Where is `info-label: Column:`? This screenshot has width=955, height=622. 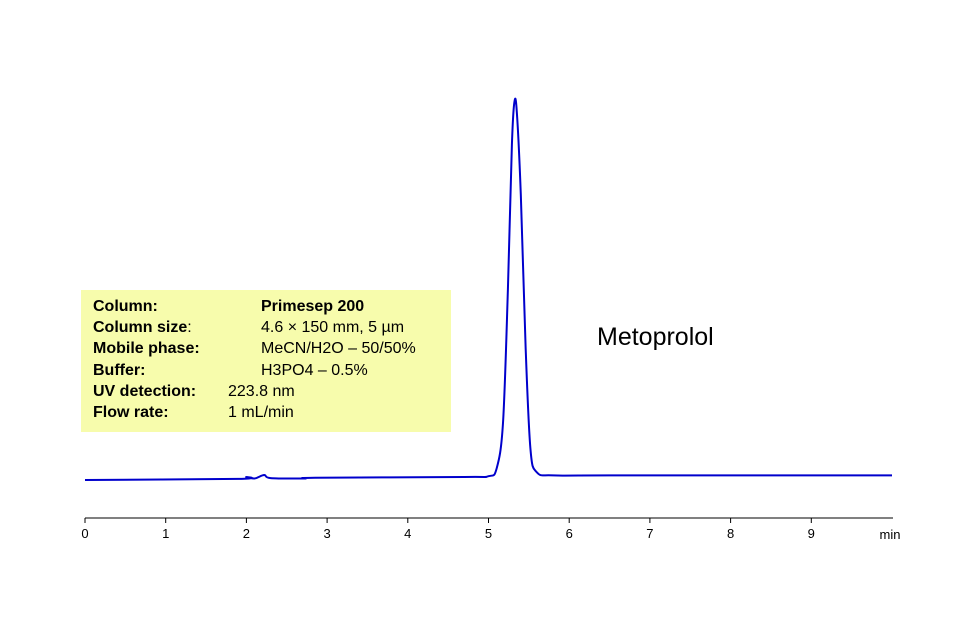
info-label: Column: is located at coordinates (125, 306).